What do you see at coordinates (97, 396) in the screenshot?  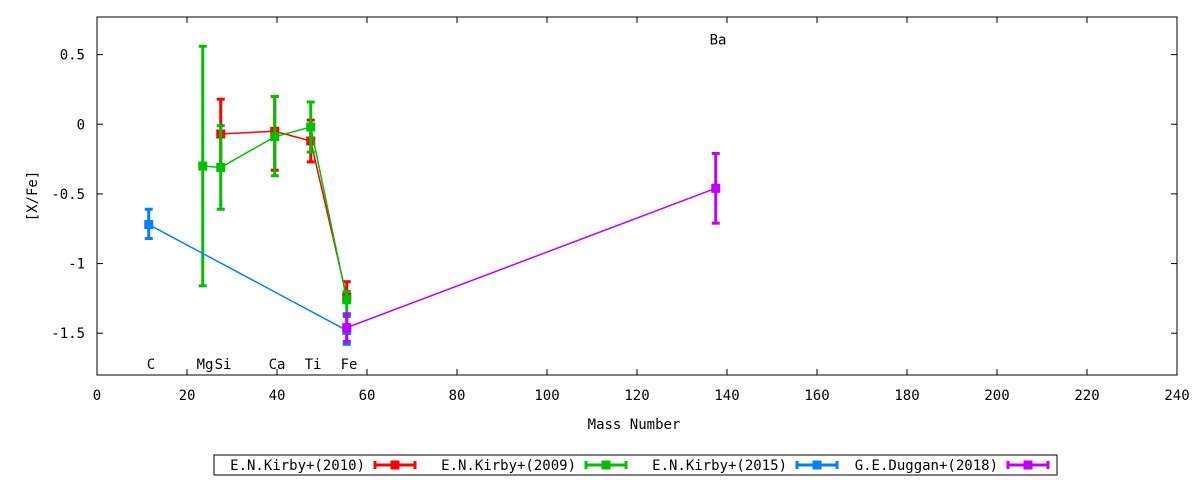 I see `x-tick-label: 0` at bounding box center [97, 396].